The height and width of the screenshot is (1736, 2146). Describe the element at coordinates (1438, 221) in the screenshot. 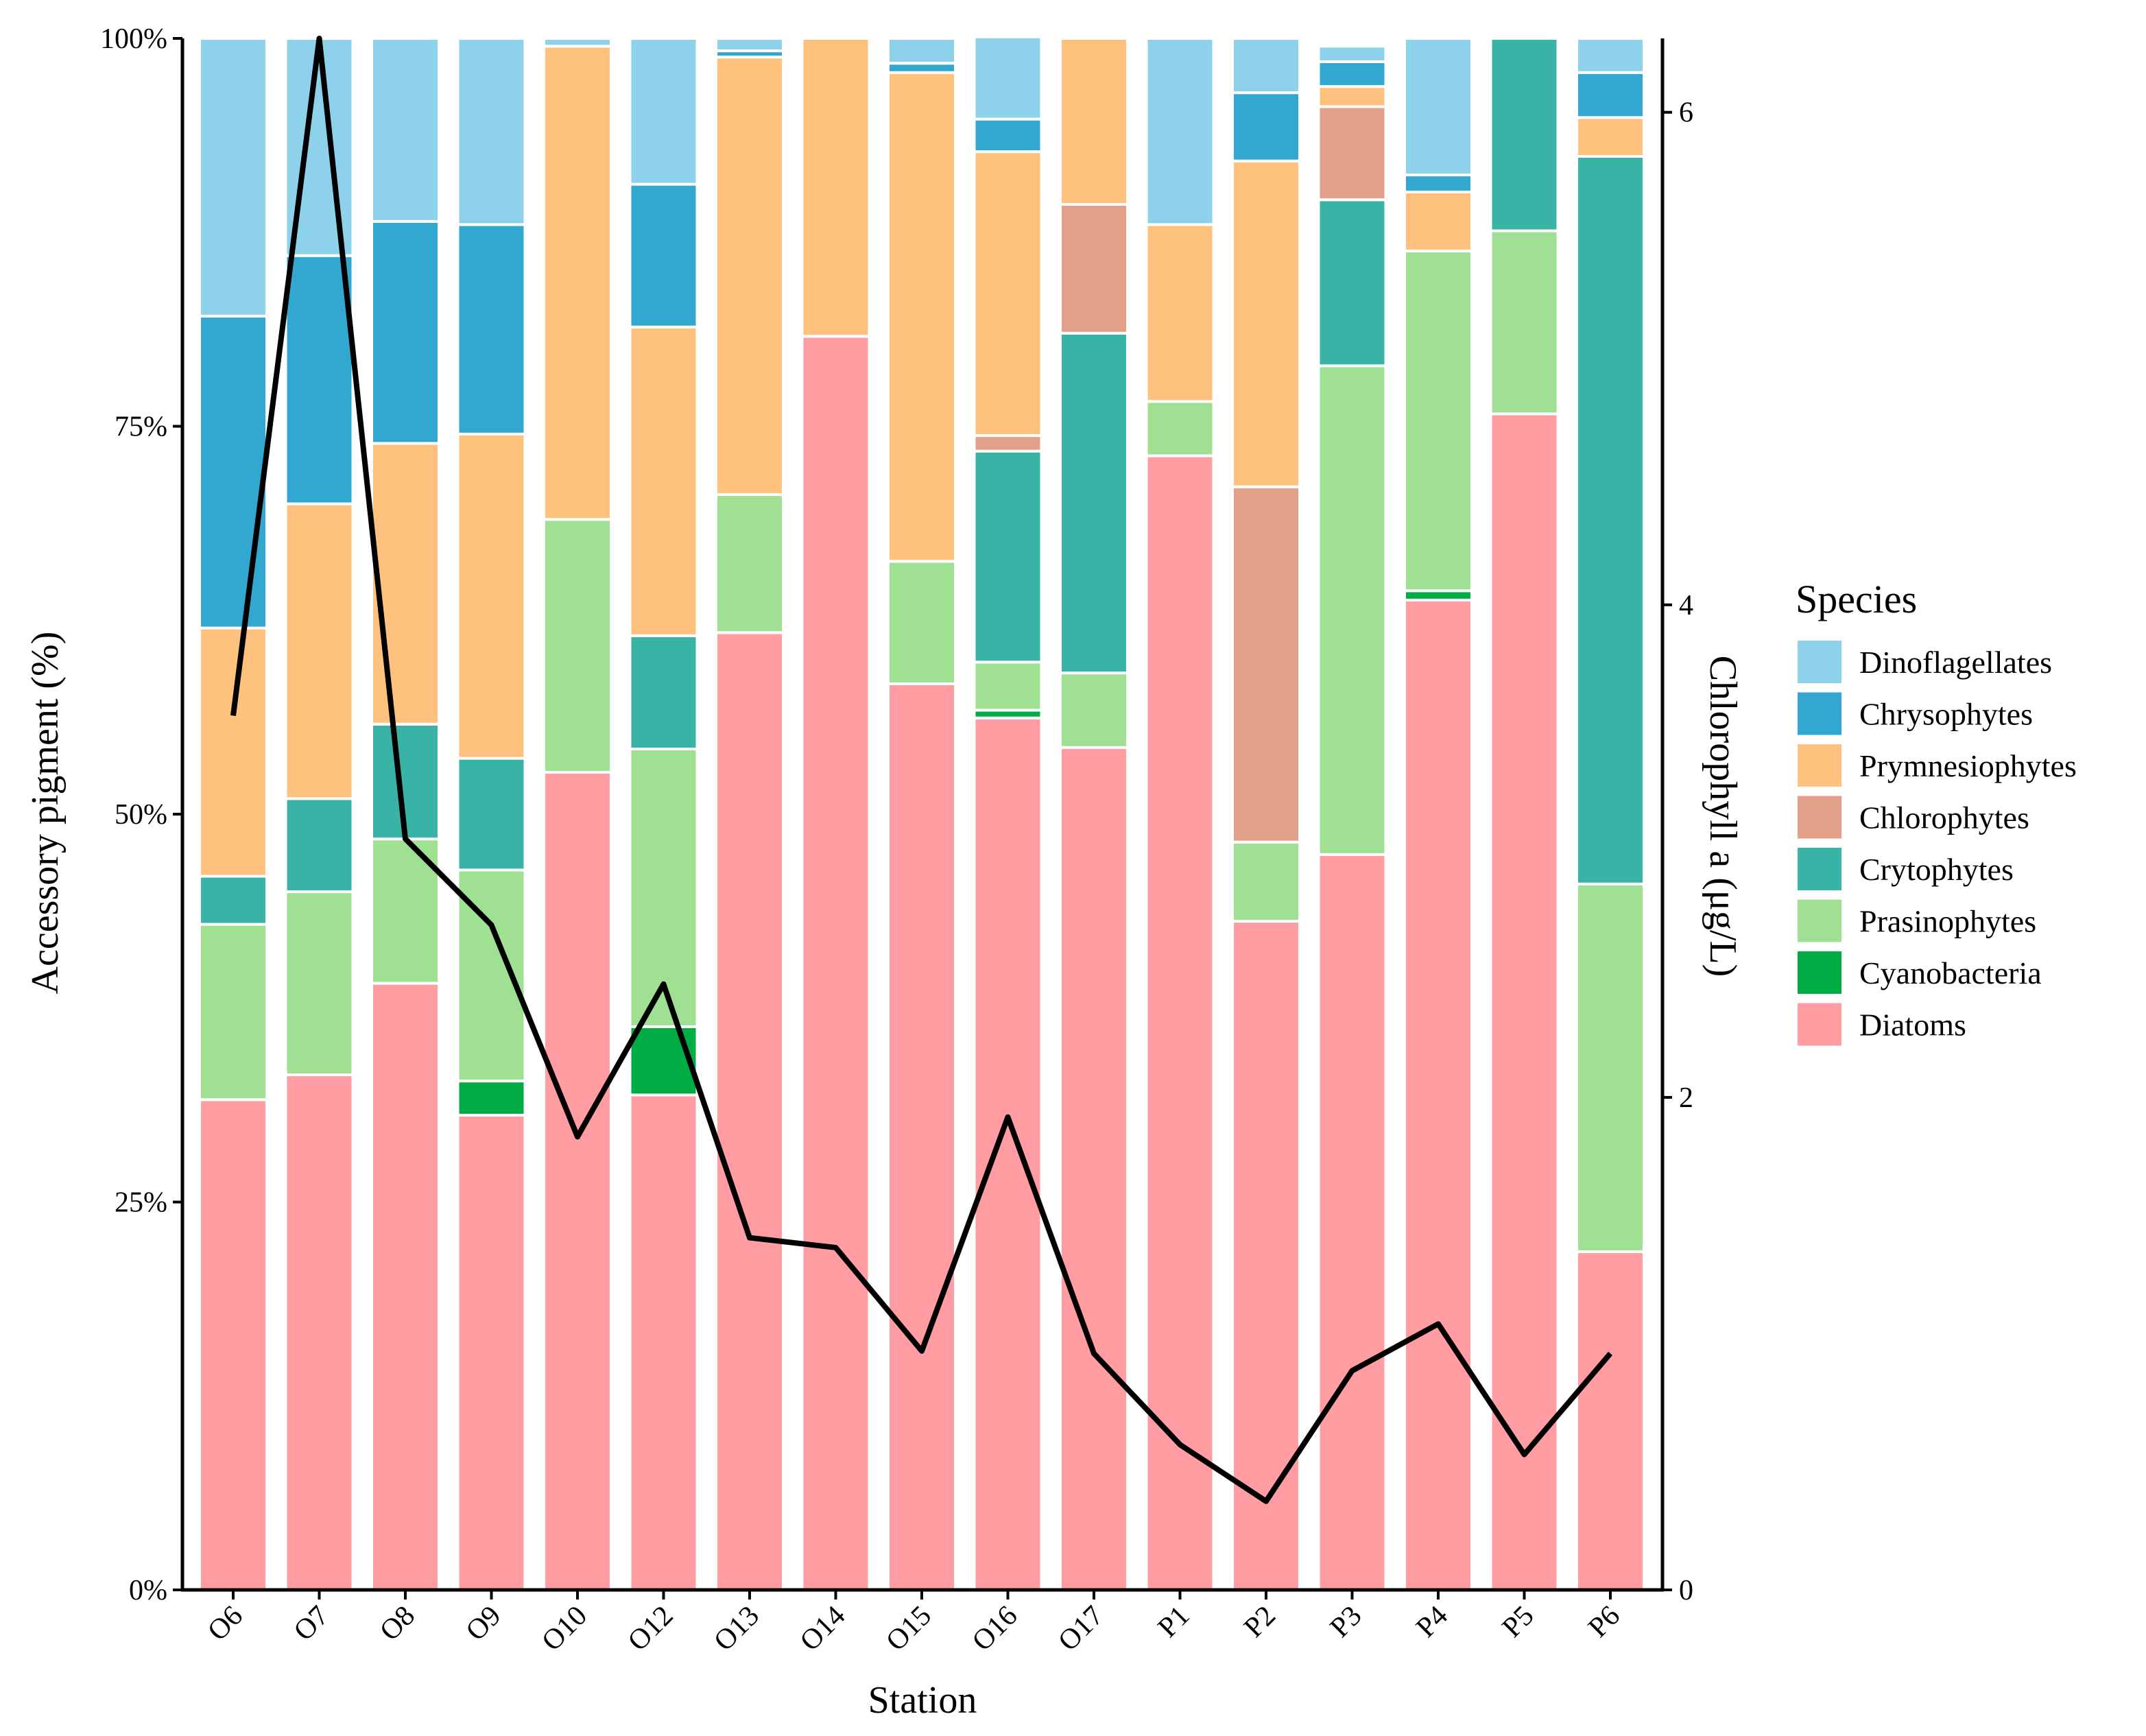

I see `bar-p4-prymnesiophytes` at that location.